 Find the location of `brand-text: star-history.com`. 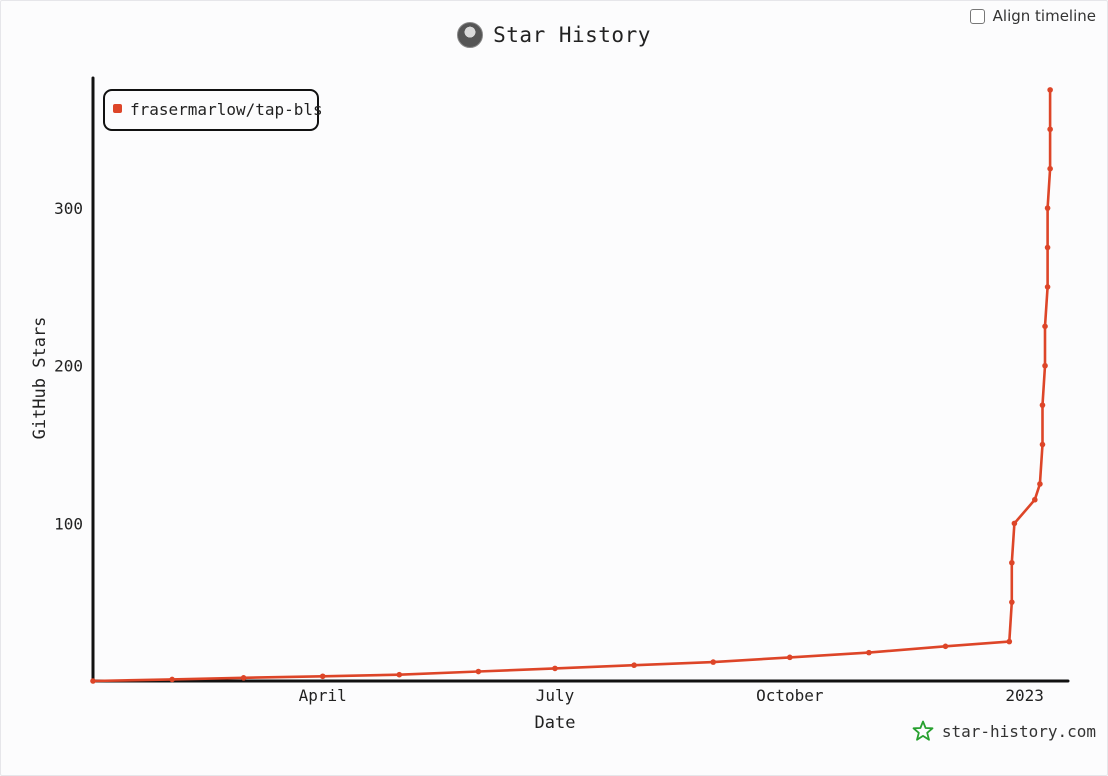

brand-text: star-history.com is located at coordinates (1018, 731).